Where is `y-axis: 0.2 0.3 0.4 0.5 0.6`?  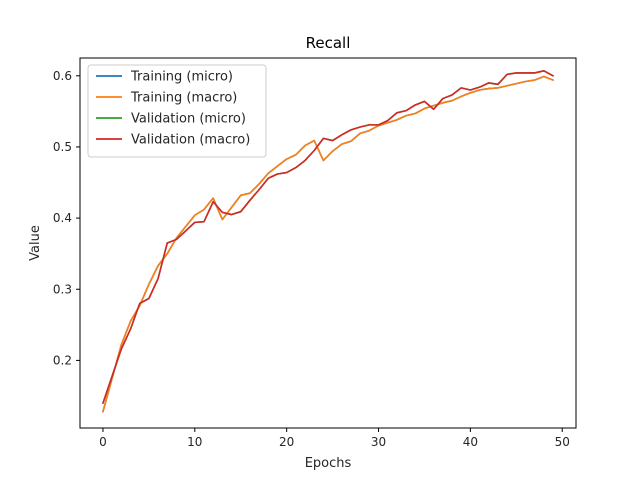 y-axis: 0.2 0.3 0.4 0.5 0.6 is located at coordinates (66, 218).